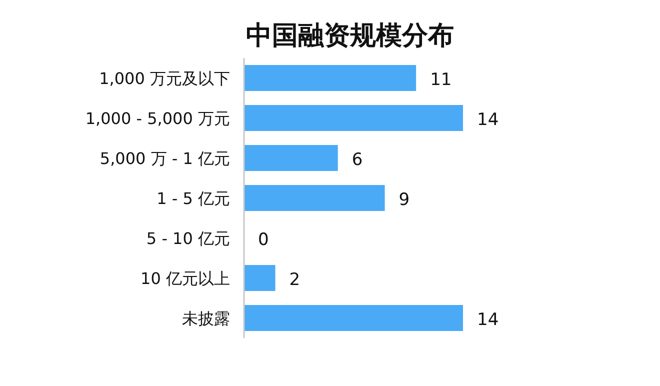  What do you see at coordinates (263, 240) in the screenshot?
I see `data-label: 0` at bounding box center [263, 240].